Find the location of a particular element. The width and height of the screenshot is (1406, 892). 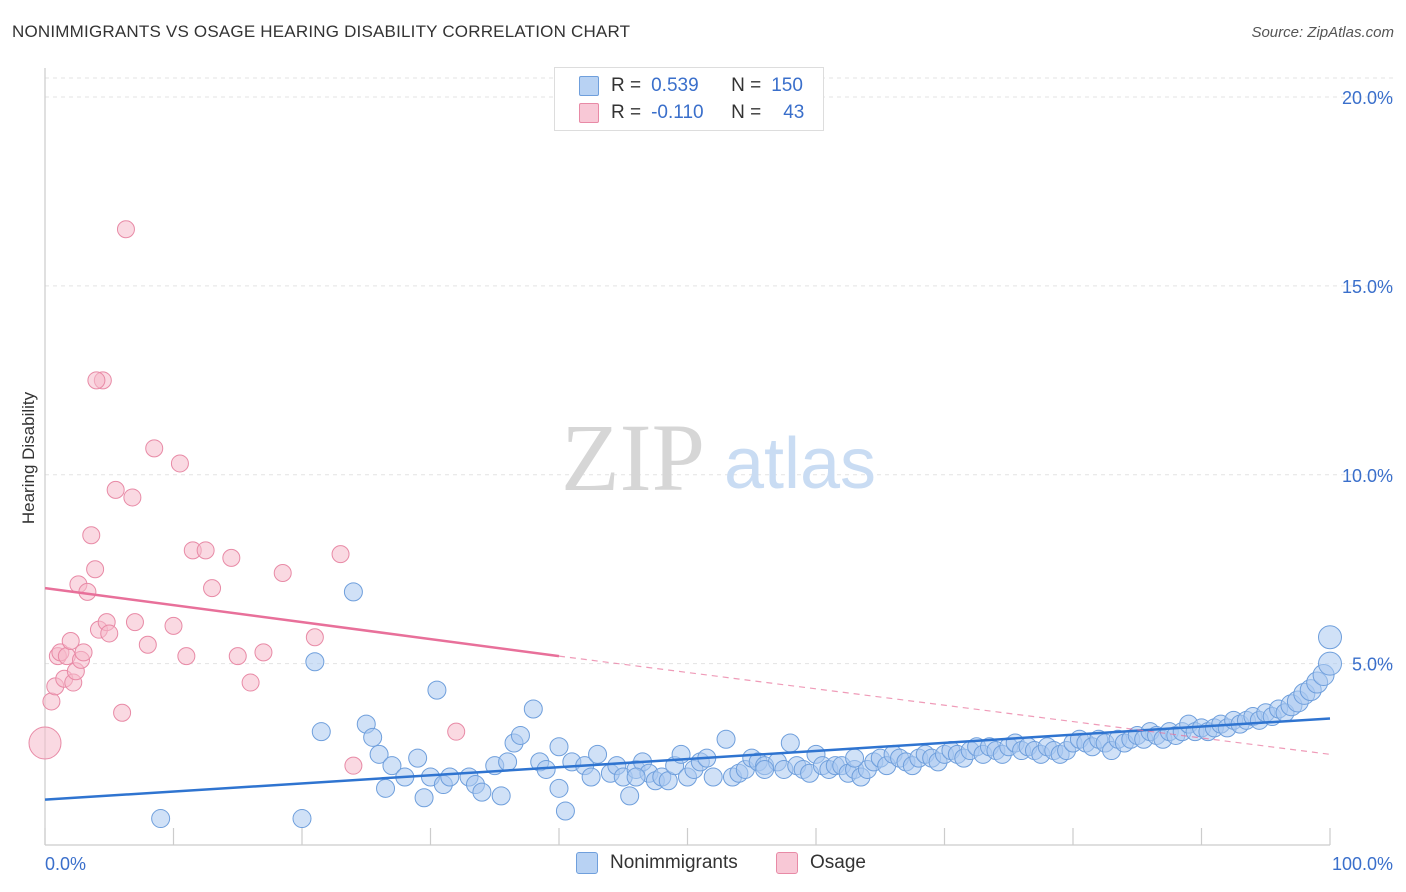

legend-item-osage: Osage is located at coordinates (821, 863).